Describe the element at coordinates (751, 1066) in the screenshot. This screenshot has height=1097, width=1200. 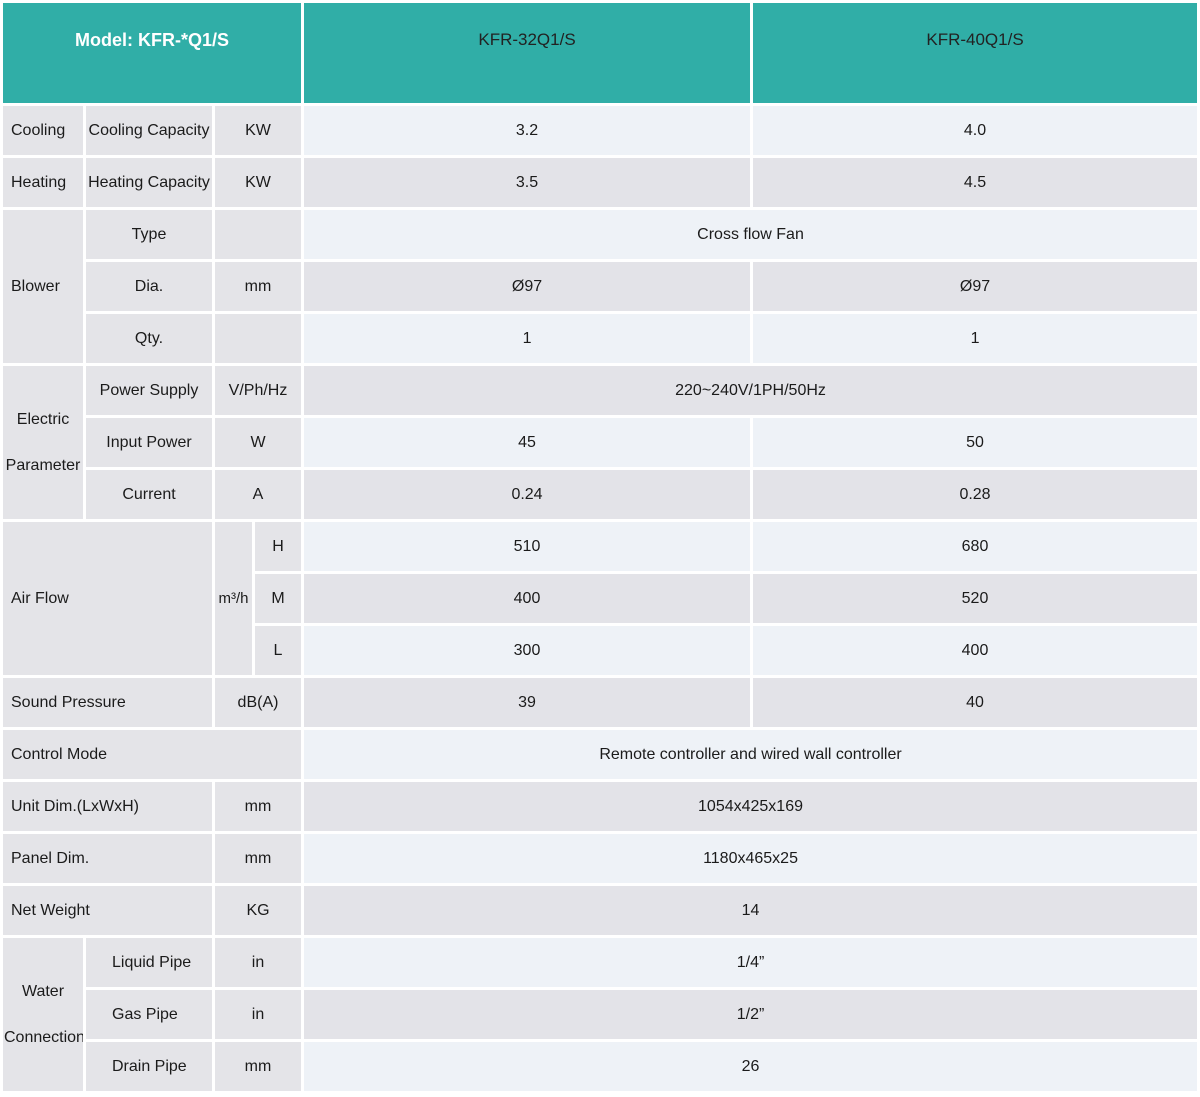
I see `value-drain-pipe: 26` at that location.